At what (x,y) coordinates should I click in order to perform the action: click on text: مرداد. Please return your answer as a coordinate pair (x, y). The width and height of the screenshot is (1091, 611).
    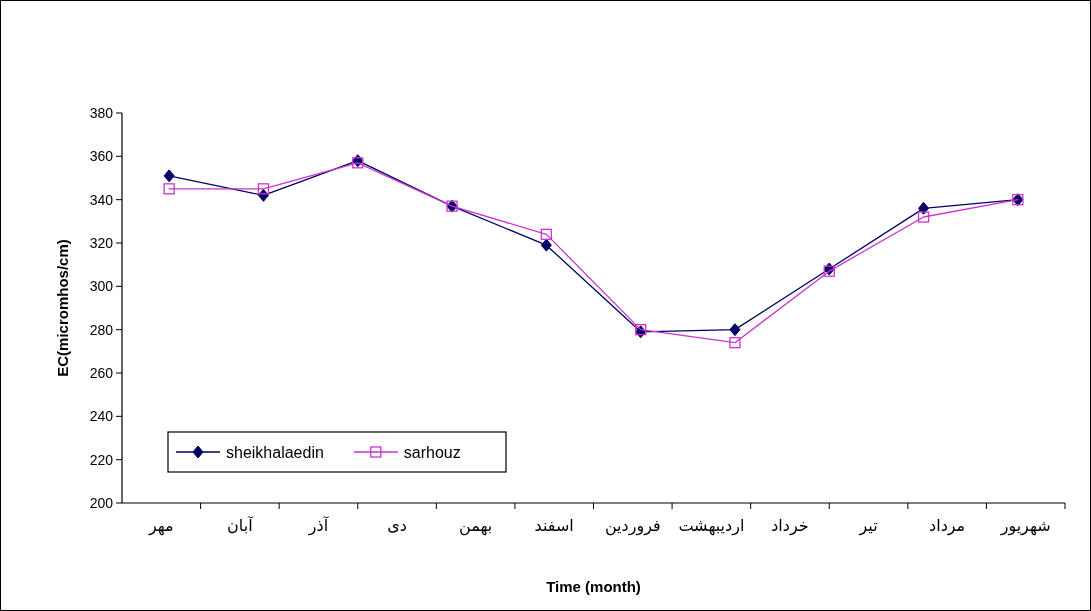
    Looking at the image, I should click on (947, 526).